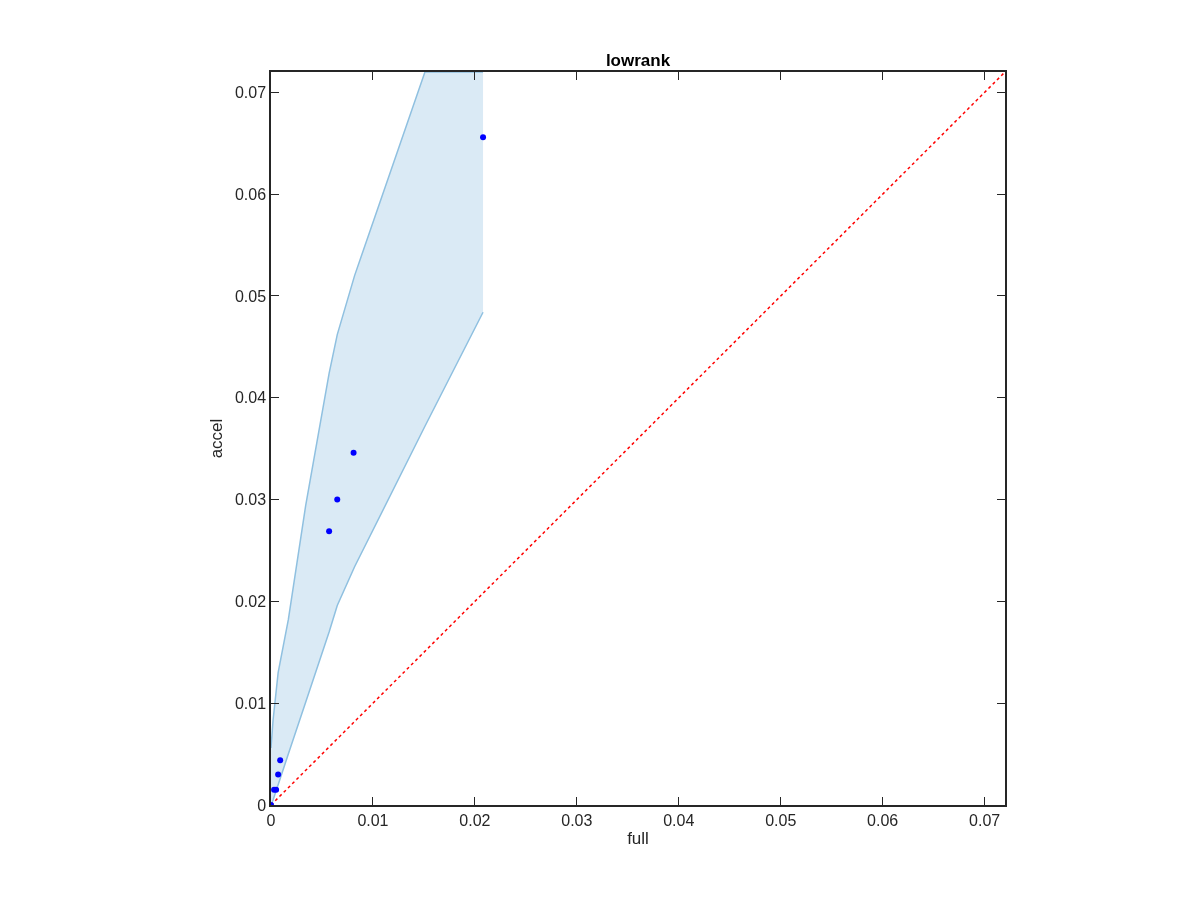  What do you see at coordinates (781, 820) in the screenshot?
I see `x-tick-label: 0.05` at bounding box center [781, 820].